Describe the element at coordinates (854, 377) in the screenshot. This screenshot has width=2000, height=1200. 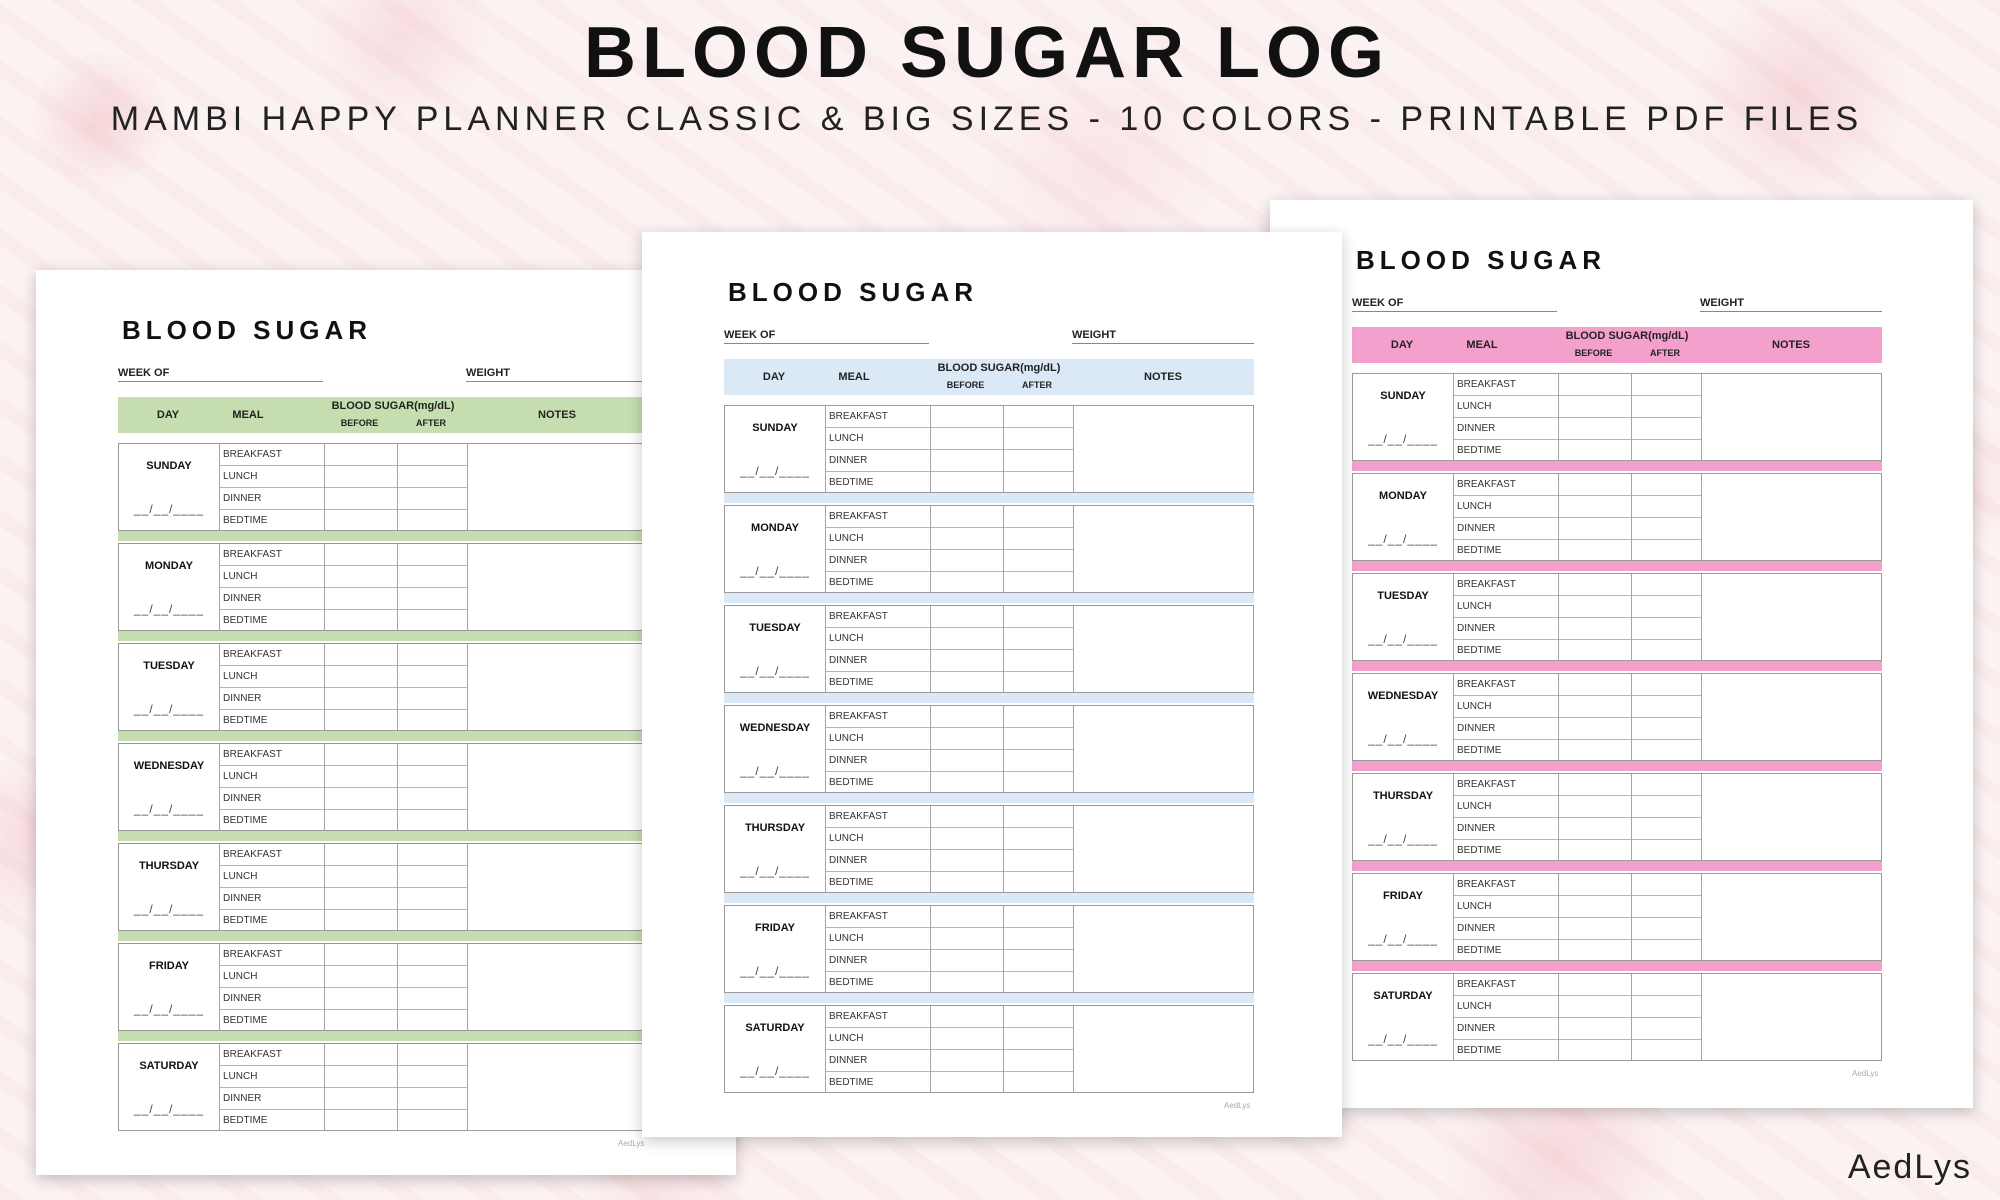
I see `header-meal: MEAL` at that location.